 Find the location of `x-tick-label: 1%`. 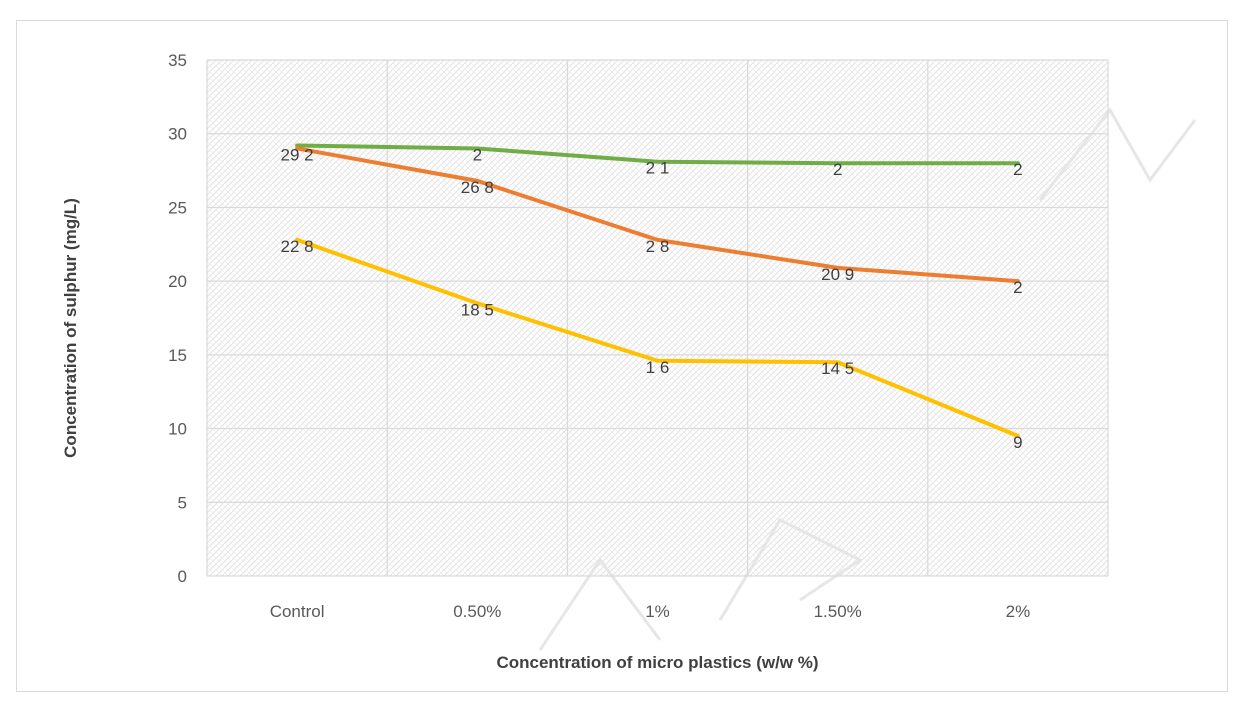

x-tick-label: 1% is located at coordinates (657, 611).